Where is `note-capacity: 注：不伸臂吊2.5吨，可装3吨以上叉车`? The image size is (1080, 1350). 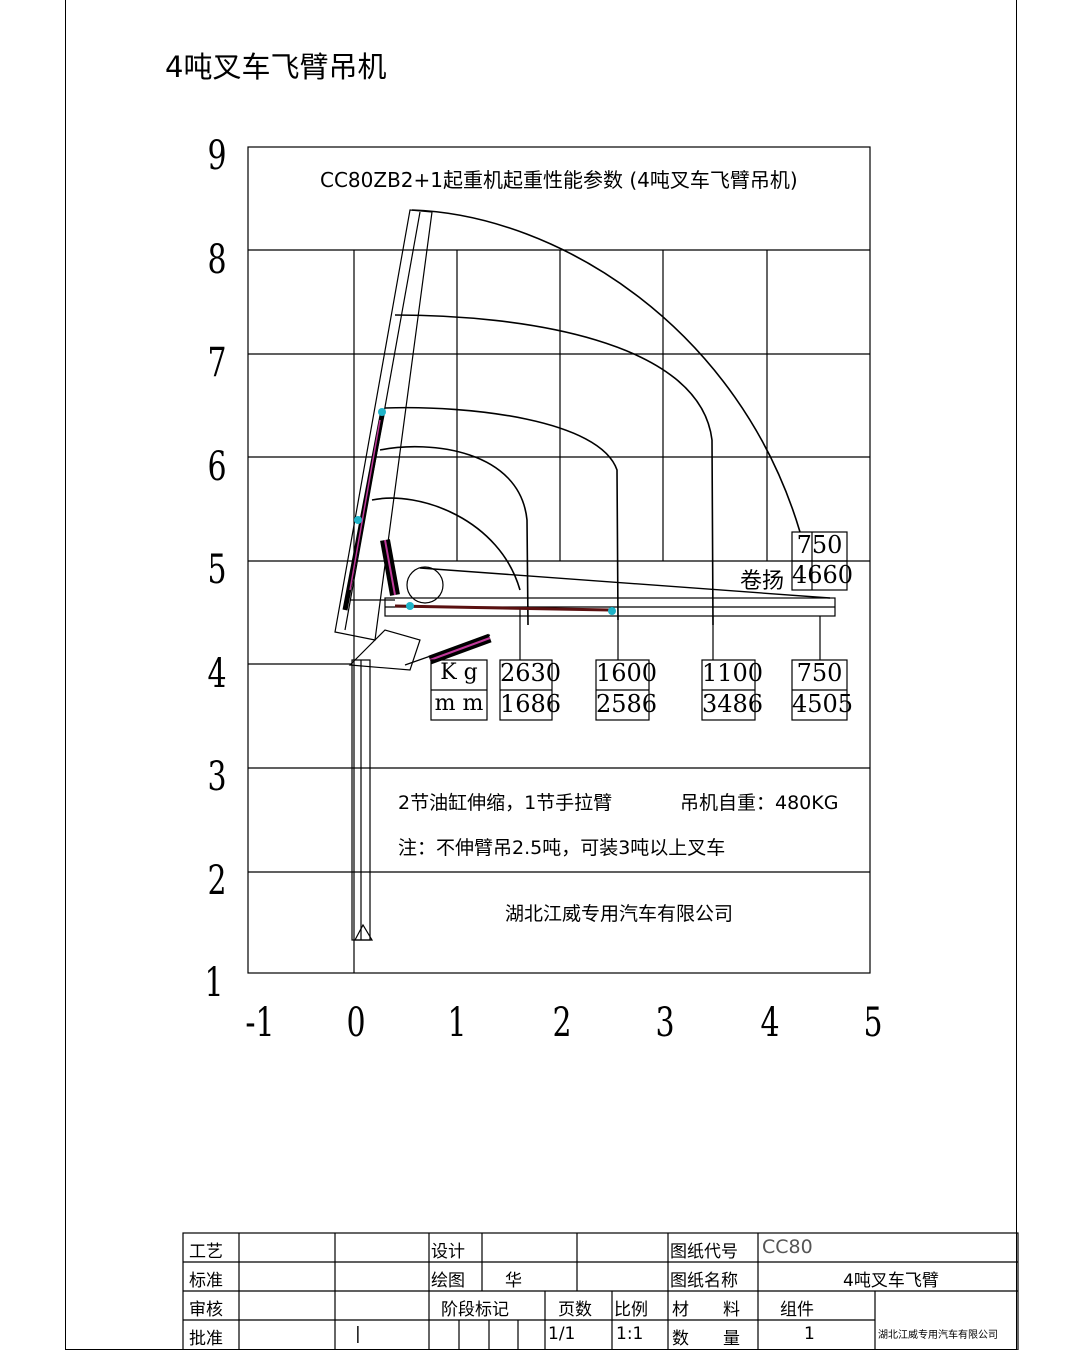
note-capacity: 注：不伸臂吊2.5吨，可装3吨以上叉车 is located at coordinates (562, 848).